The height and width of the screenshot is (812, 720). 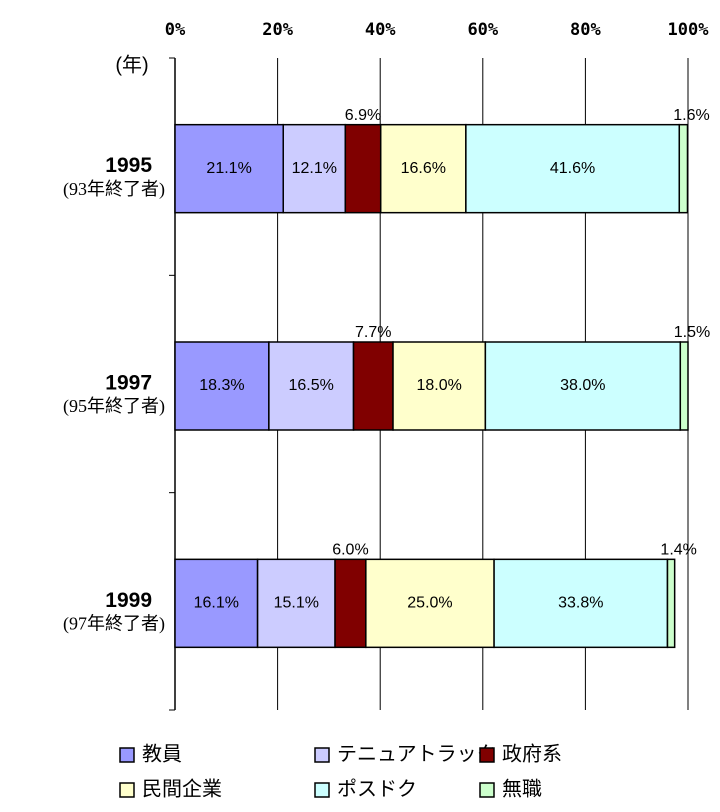 What do you see at coordinates (128, 600) in the screenshot?
I see `category-label: 1999` at bounding box center [128, 600].